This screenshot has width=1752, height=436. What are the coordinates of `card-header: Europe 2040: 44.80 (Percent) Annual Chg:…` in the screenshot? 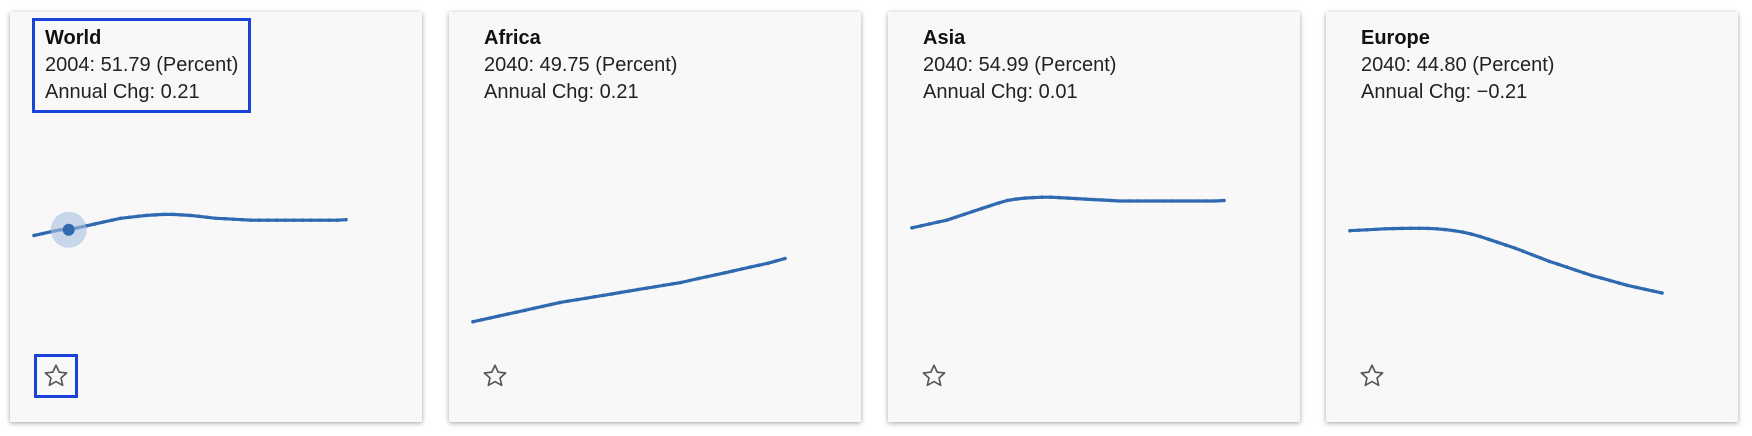 It's located at (1457, 65).